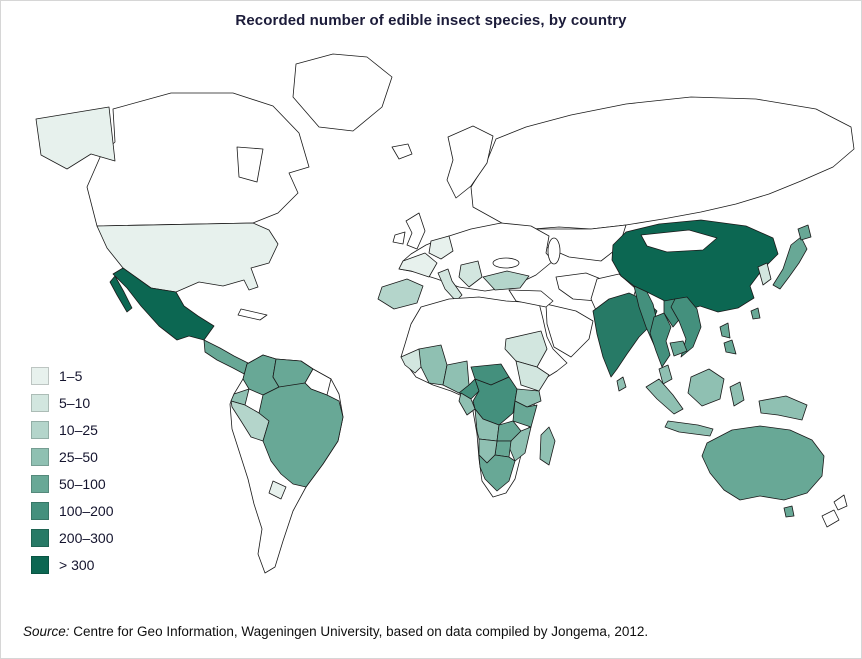  I want to click on country-paraguay, so click(277, 490).